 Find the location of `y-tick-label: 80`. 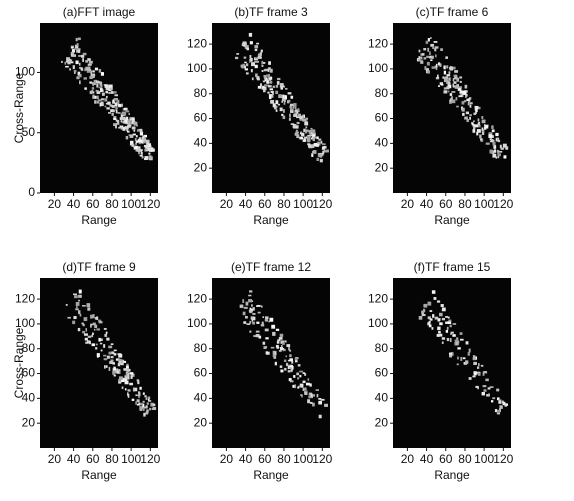

y-tick-label: 80 is located at coordinates (382, 348).